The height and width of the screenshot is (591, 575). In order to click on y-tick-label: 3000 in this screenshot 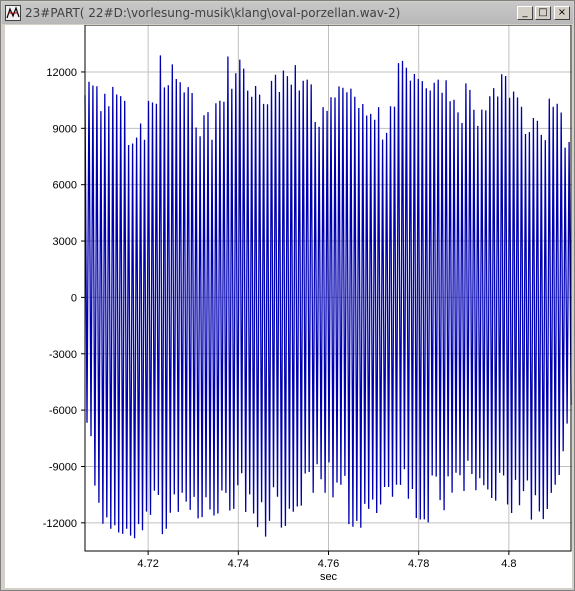, I will do `click(65, 242)`.